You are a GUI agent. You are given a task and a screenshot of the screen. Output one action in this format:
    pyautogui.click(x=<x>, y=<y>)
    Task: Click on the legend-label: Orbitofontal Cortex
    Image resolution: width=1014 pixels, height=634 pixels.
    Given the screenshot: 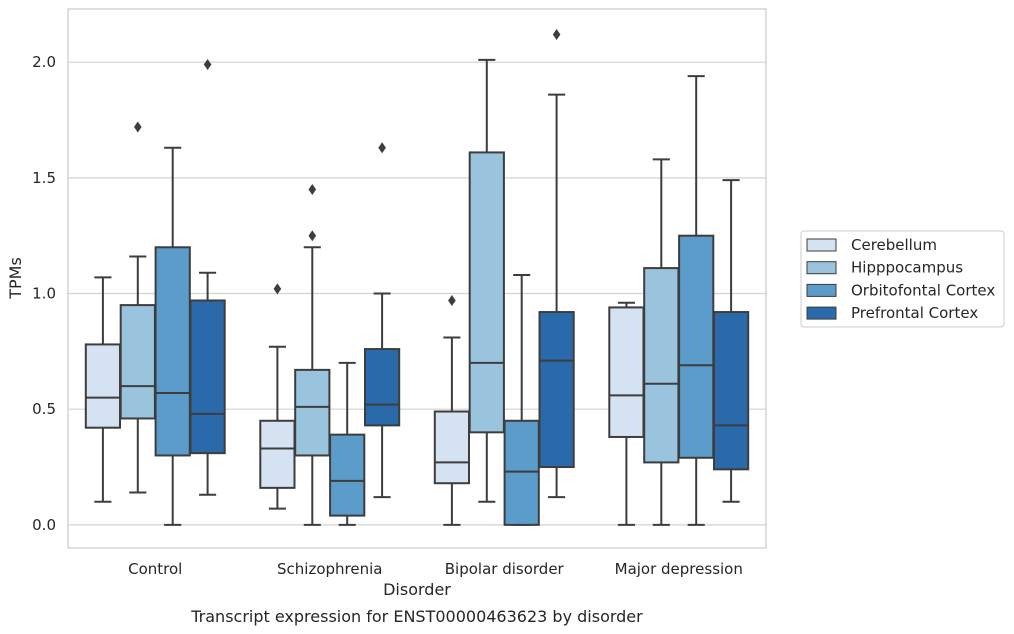 What is the action you would take?
    pyautogui.click(x=923, y=290)
    